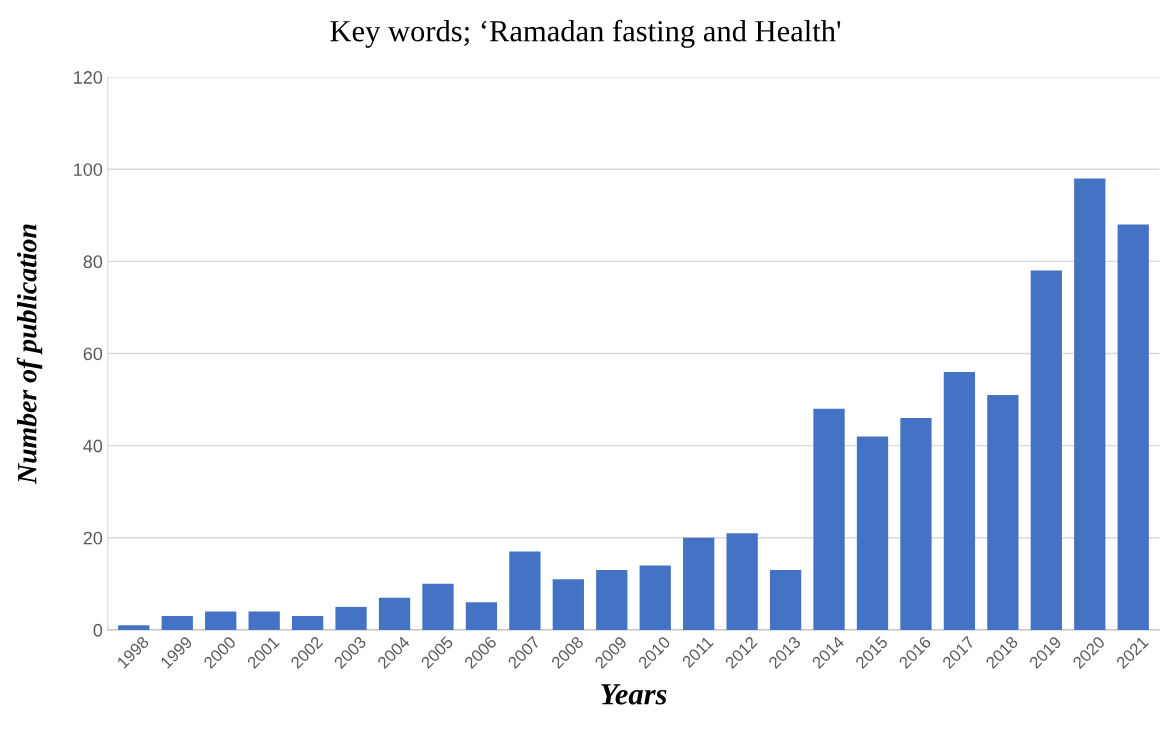 The width and height of the screenshot is (1171, 749). Describe the element at coordinates (585, 33) in the screenshot. I see `chart-title: Key words; ‘Ramadan fasting and Health'` at that location.